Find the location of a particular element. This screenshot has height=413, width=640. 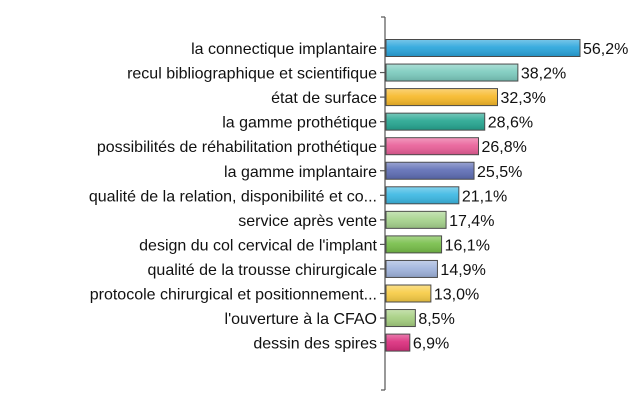

data-label: 17,4% is located at coordinates (471, 221).